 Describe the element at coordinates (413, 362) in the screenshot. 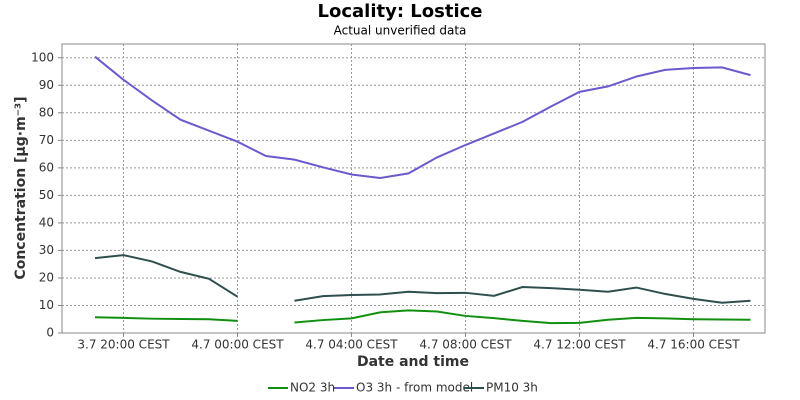

I see `x-axis-title: Date and time` at that location.